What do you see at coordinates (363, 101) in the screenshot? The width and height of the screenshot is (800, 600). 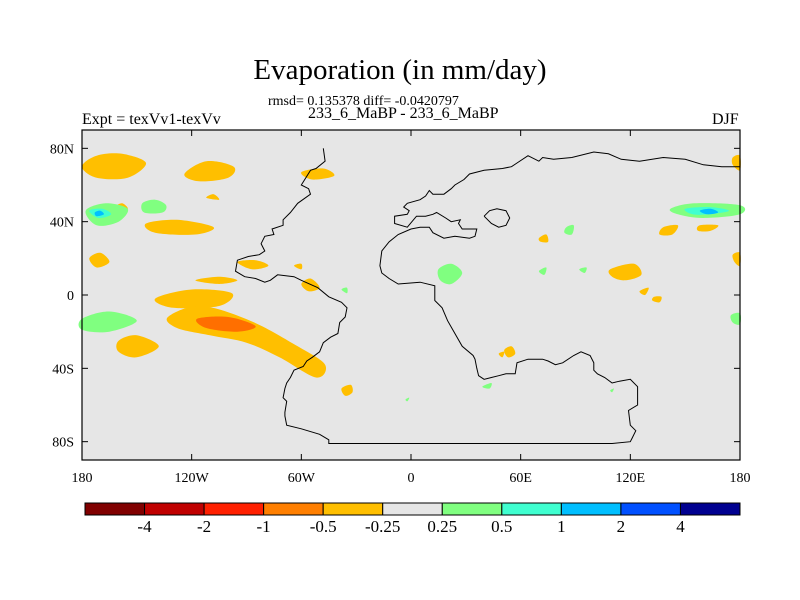 I see `stats-subtitle: rmsd= 0.135378 diff= -0.0420797` at bounding box center [363, 101].